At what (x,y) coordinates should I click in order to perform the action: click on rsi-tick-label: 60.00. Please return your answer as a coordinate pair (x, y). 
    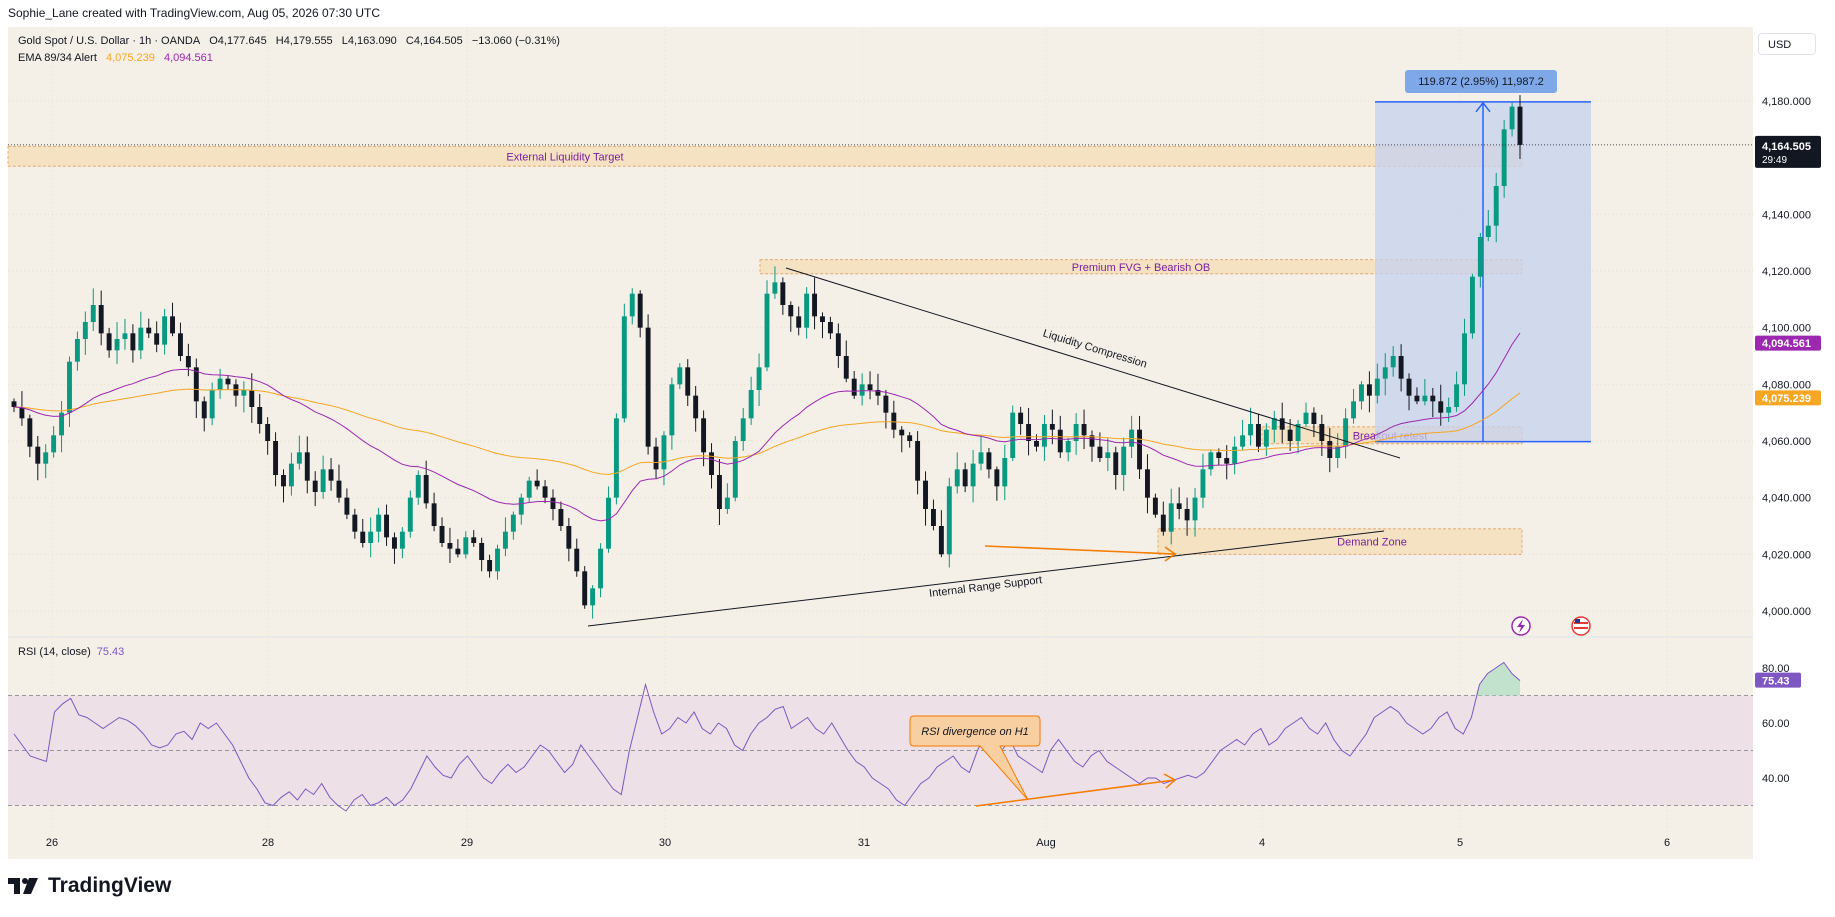
    Looking at the image, I should click on (1776, 724).